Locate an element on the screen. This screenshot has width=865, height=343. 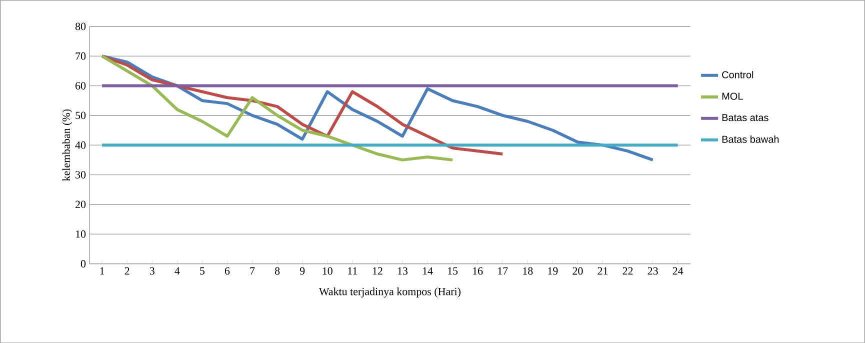
x-tick-label: 6 is located at coordinates (227, 271).